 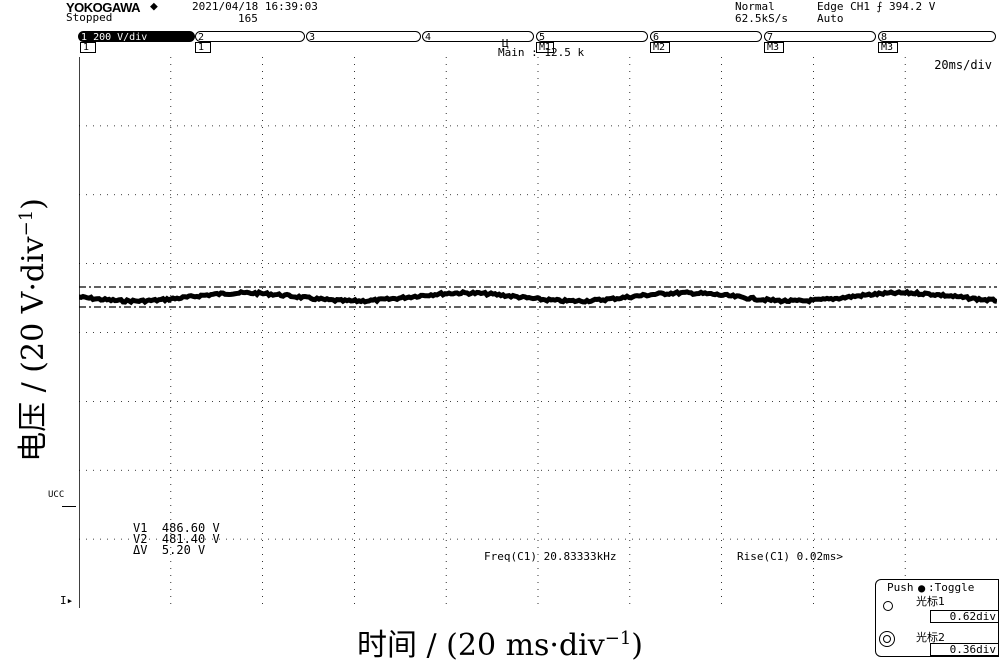 I want to click on diamond-icon: ◆, so click(x=154, y=7).